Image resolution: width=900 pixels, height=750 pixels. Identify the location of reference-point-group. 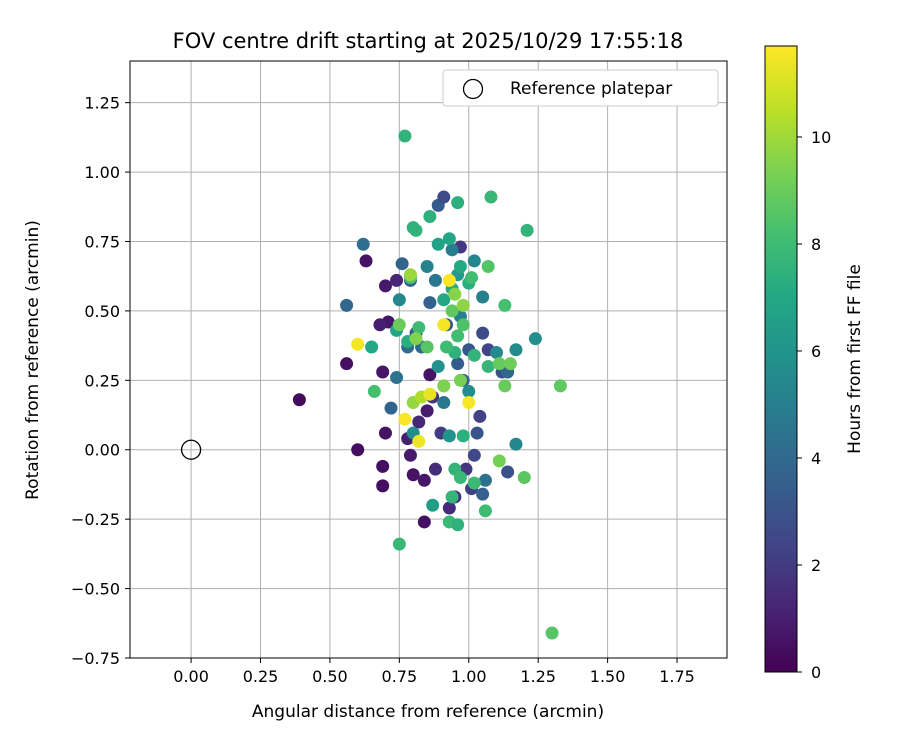
(191, 449).